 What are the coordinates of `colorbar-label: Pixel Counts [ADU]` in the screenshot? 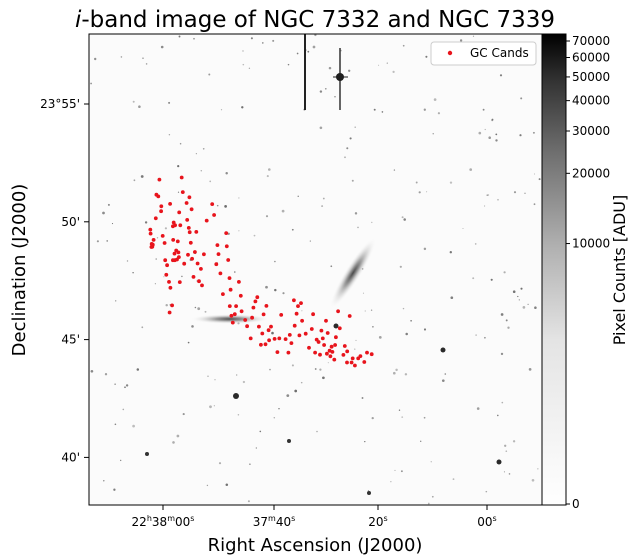 It's located at (619, 270).